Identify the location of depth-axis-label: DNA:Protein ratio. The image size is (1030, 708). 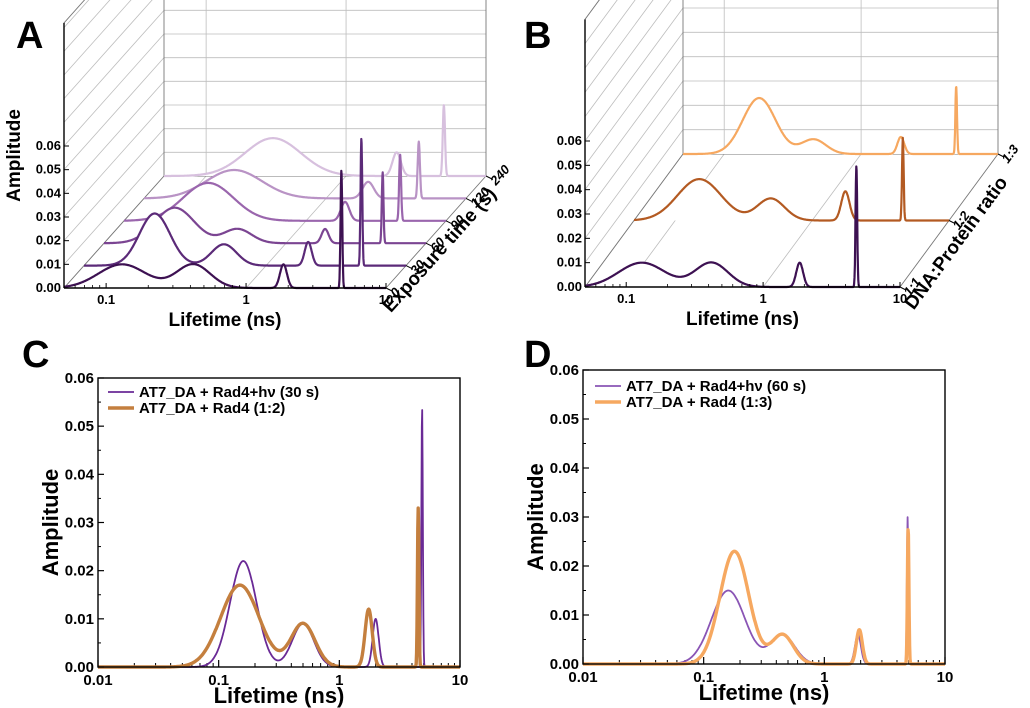
(956, 243).